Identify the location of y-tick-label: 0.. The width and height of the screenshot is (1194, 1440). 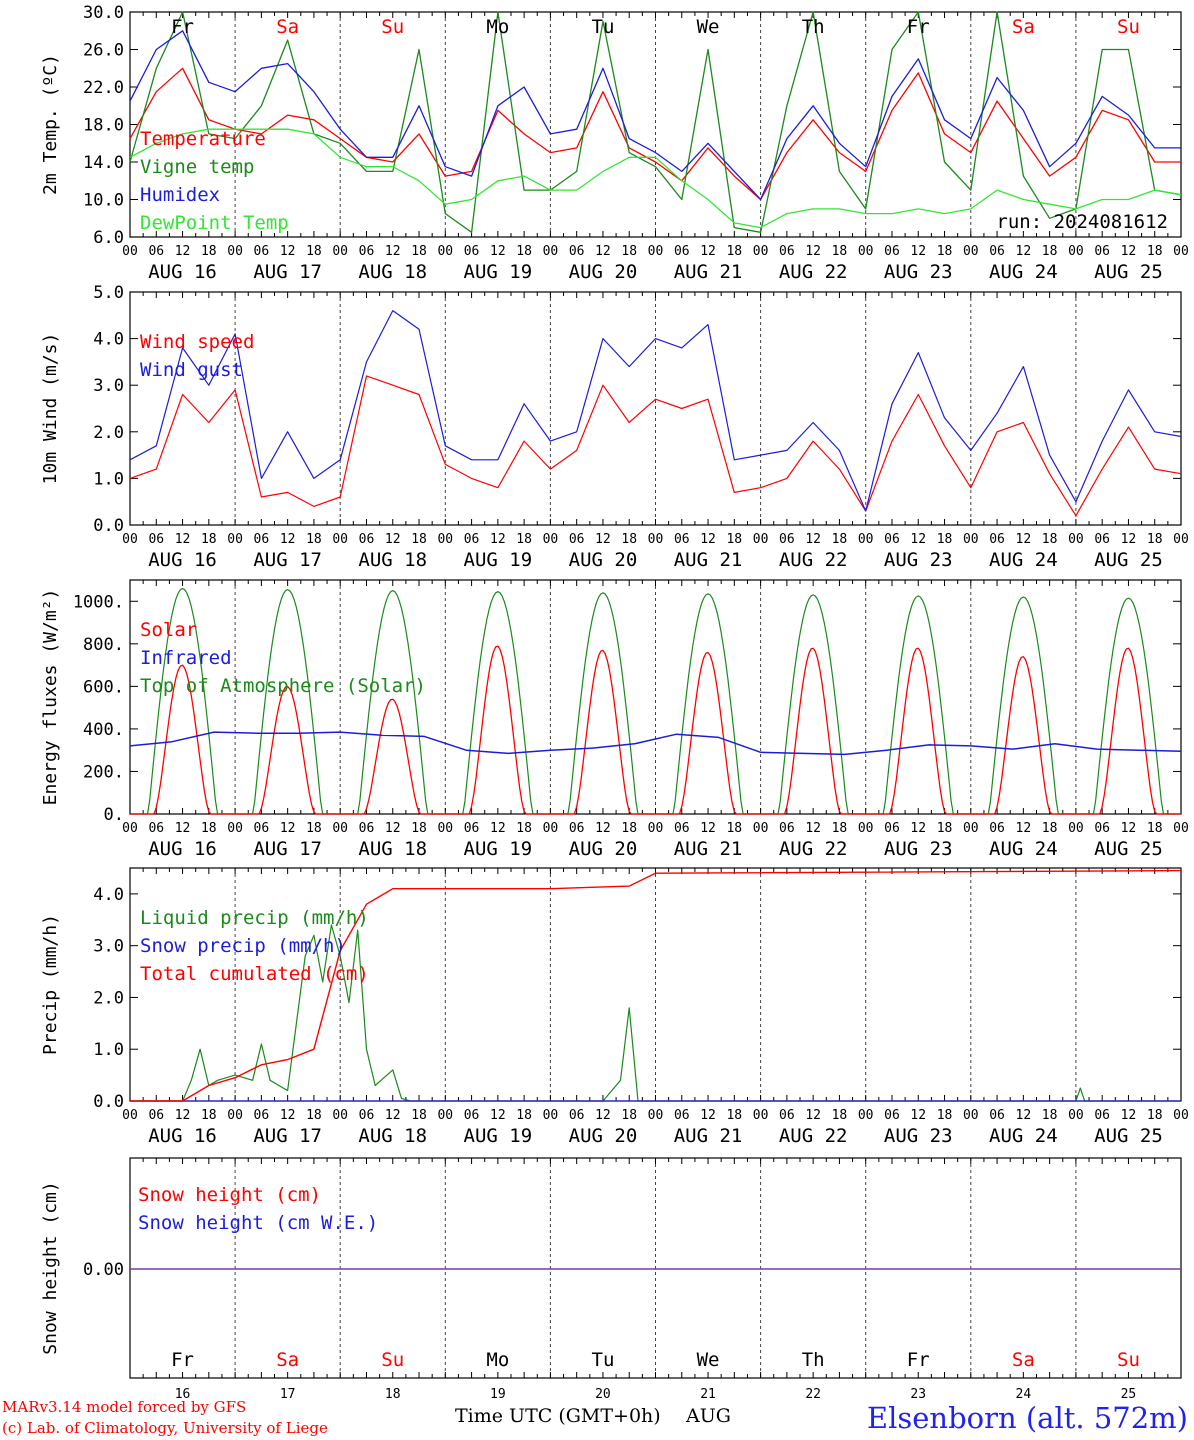
(114, 815).